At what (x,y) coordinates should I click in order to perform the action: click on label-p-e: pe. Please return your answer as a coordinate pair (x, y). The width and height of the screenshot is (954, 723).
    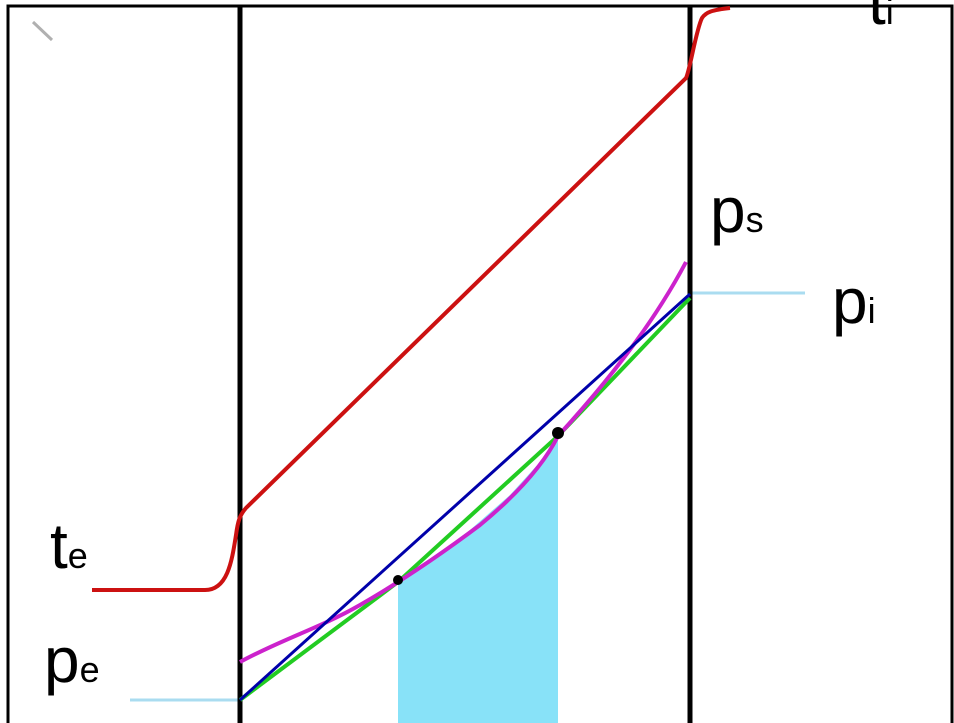
    Looking at the image, I should click on (72, 660).